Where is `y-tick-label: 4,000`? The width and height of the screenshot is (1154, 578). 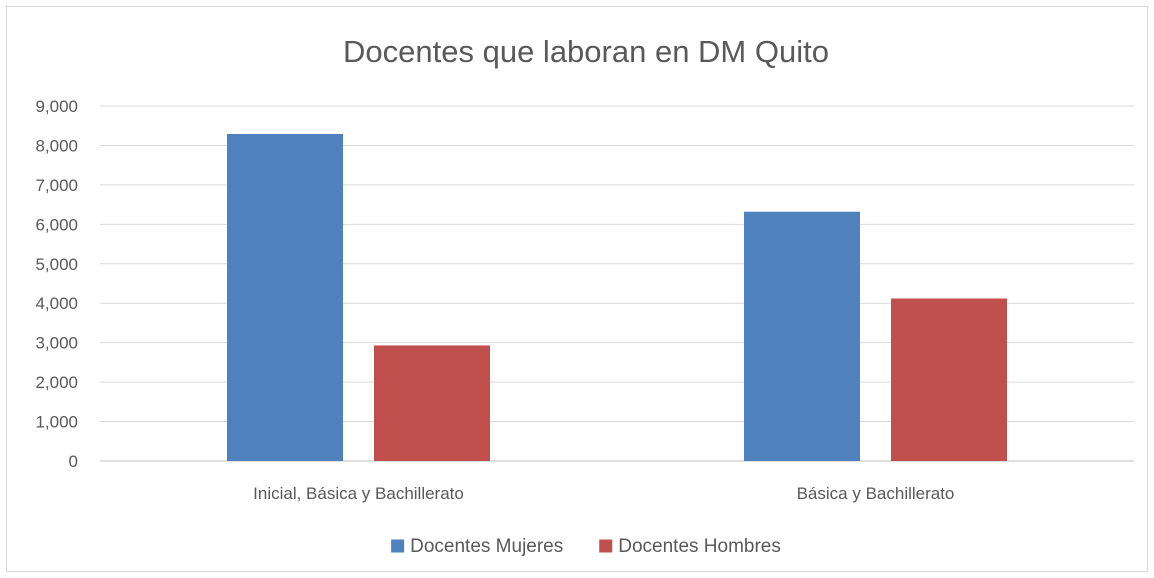 y-tick-label: 4,000 is located at coordinates (56, 303).